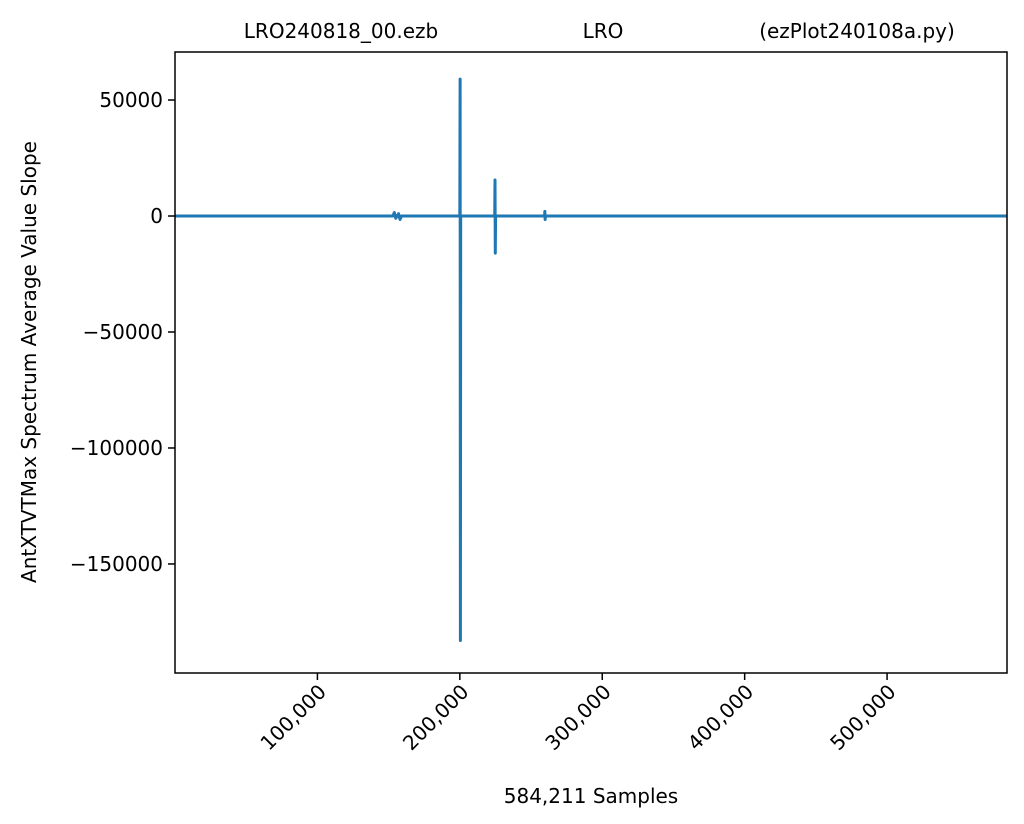 This screenshot has height=824, width=1024. Describe the element at coordinates (292, 717) in the screenshot. I see `x-tick-label: 100,000` at that location.